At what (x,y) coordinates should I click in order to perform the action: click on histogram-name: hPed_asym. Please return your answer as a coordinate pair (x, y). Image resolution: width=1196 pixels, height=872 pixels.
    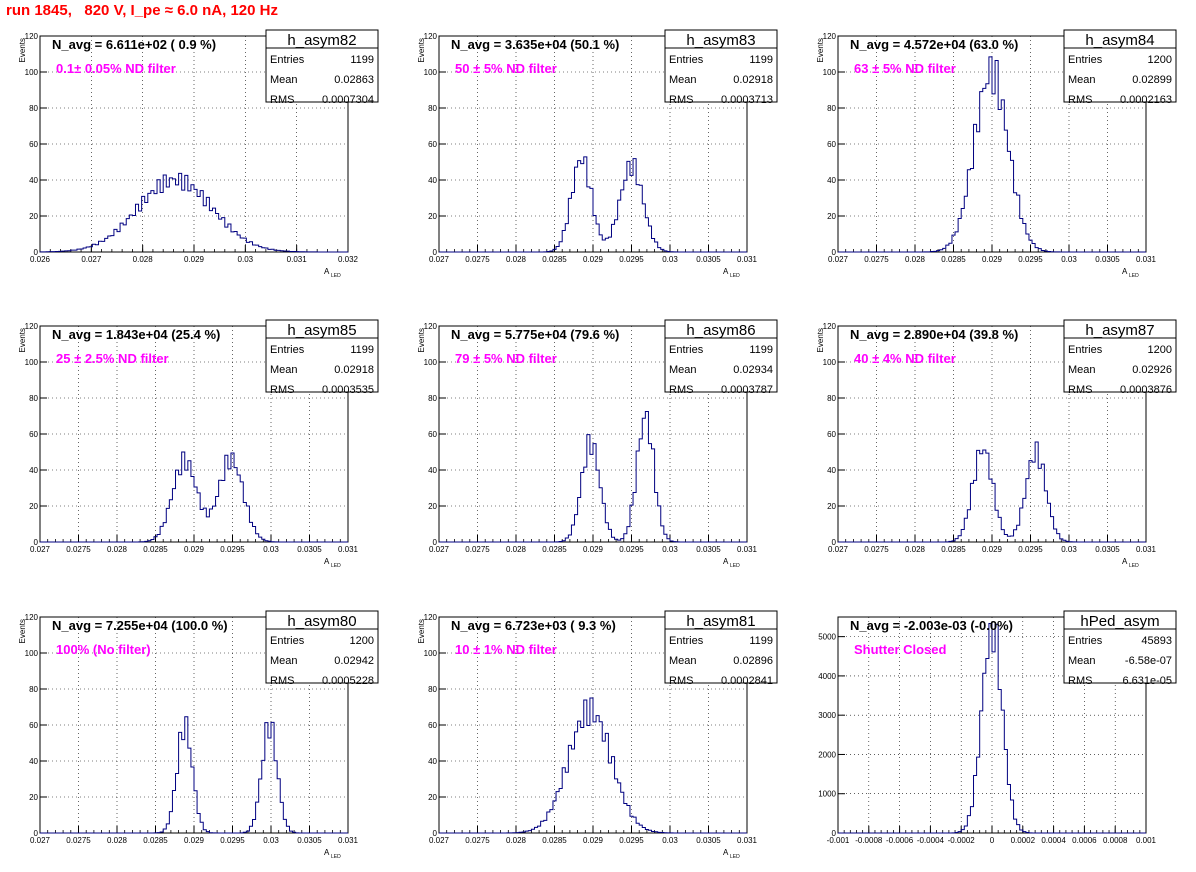
    Looking at the image, I should click on (1119, 621).